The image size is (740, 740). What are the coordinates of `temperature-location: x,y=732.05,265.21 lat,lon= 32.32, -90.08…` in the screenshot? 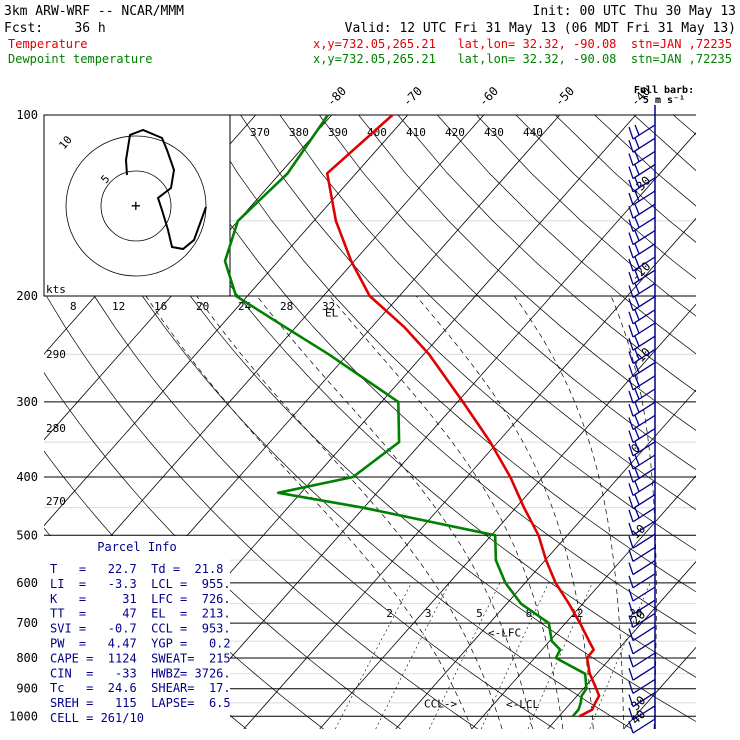 It's located at (522, 44).